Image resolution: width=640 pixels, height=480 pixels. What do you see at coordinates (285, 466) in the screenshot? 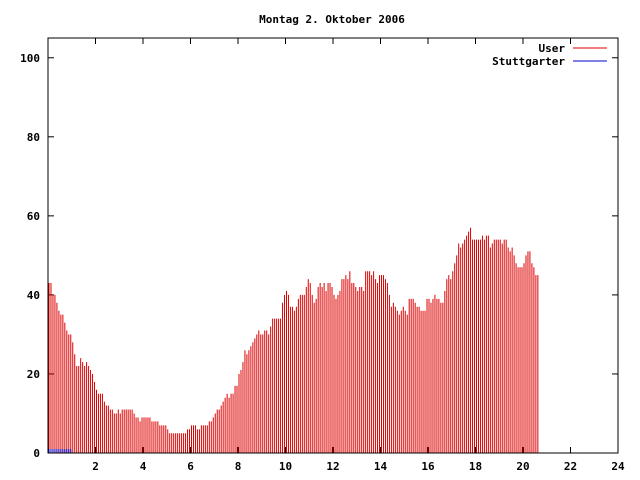
I see `x-tick-label: 10` at bounding box center [285, 466].